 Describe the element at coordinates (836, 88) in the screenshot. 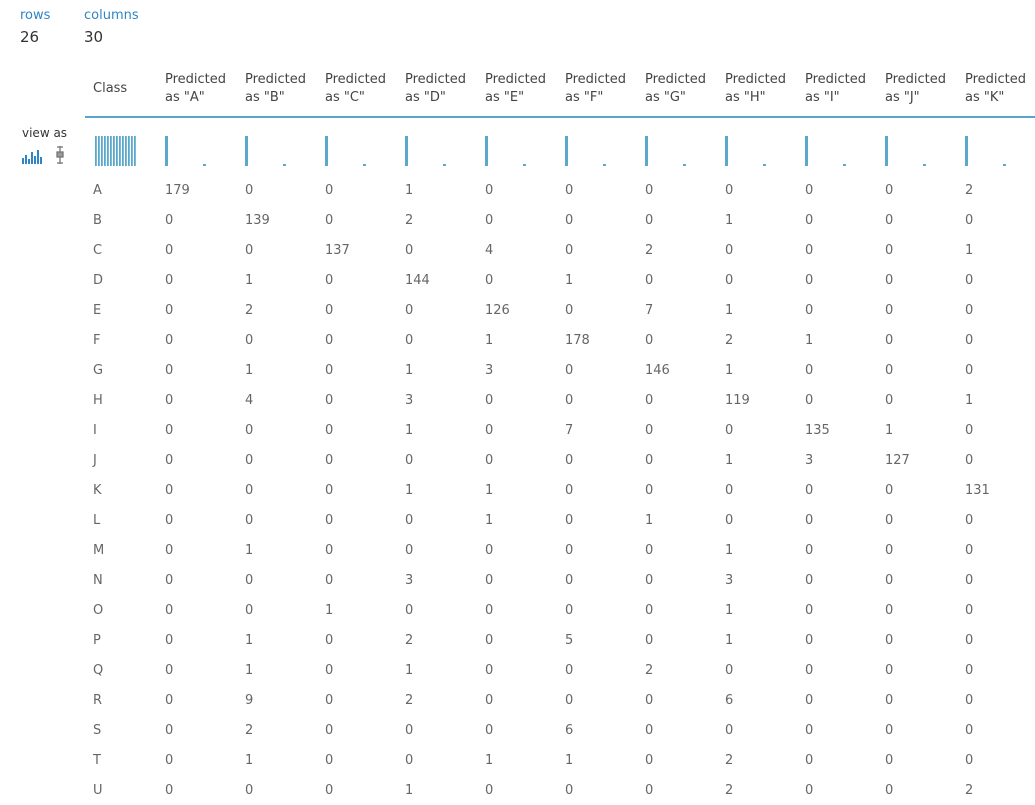

I see `column-header-predicted-9: Predicted as "I"` at that location.